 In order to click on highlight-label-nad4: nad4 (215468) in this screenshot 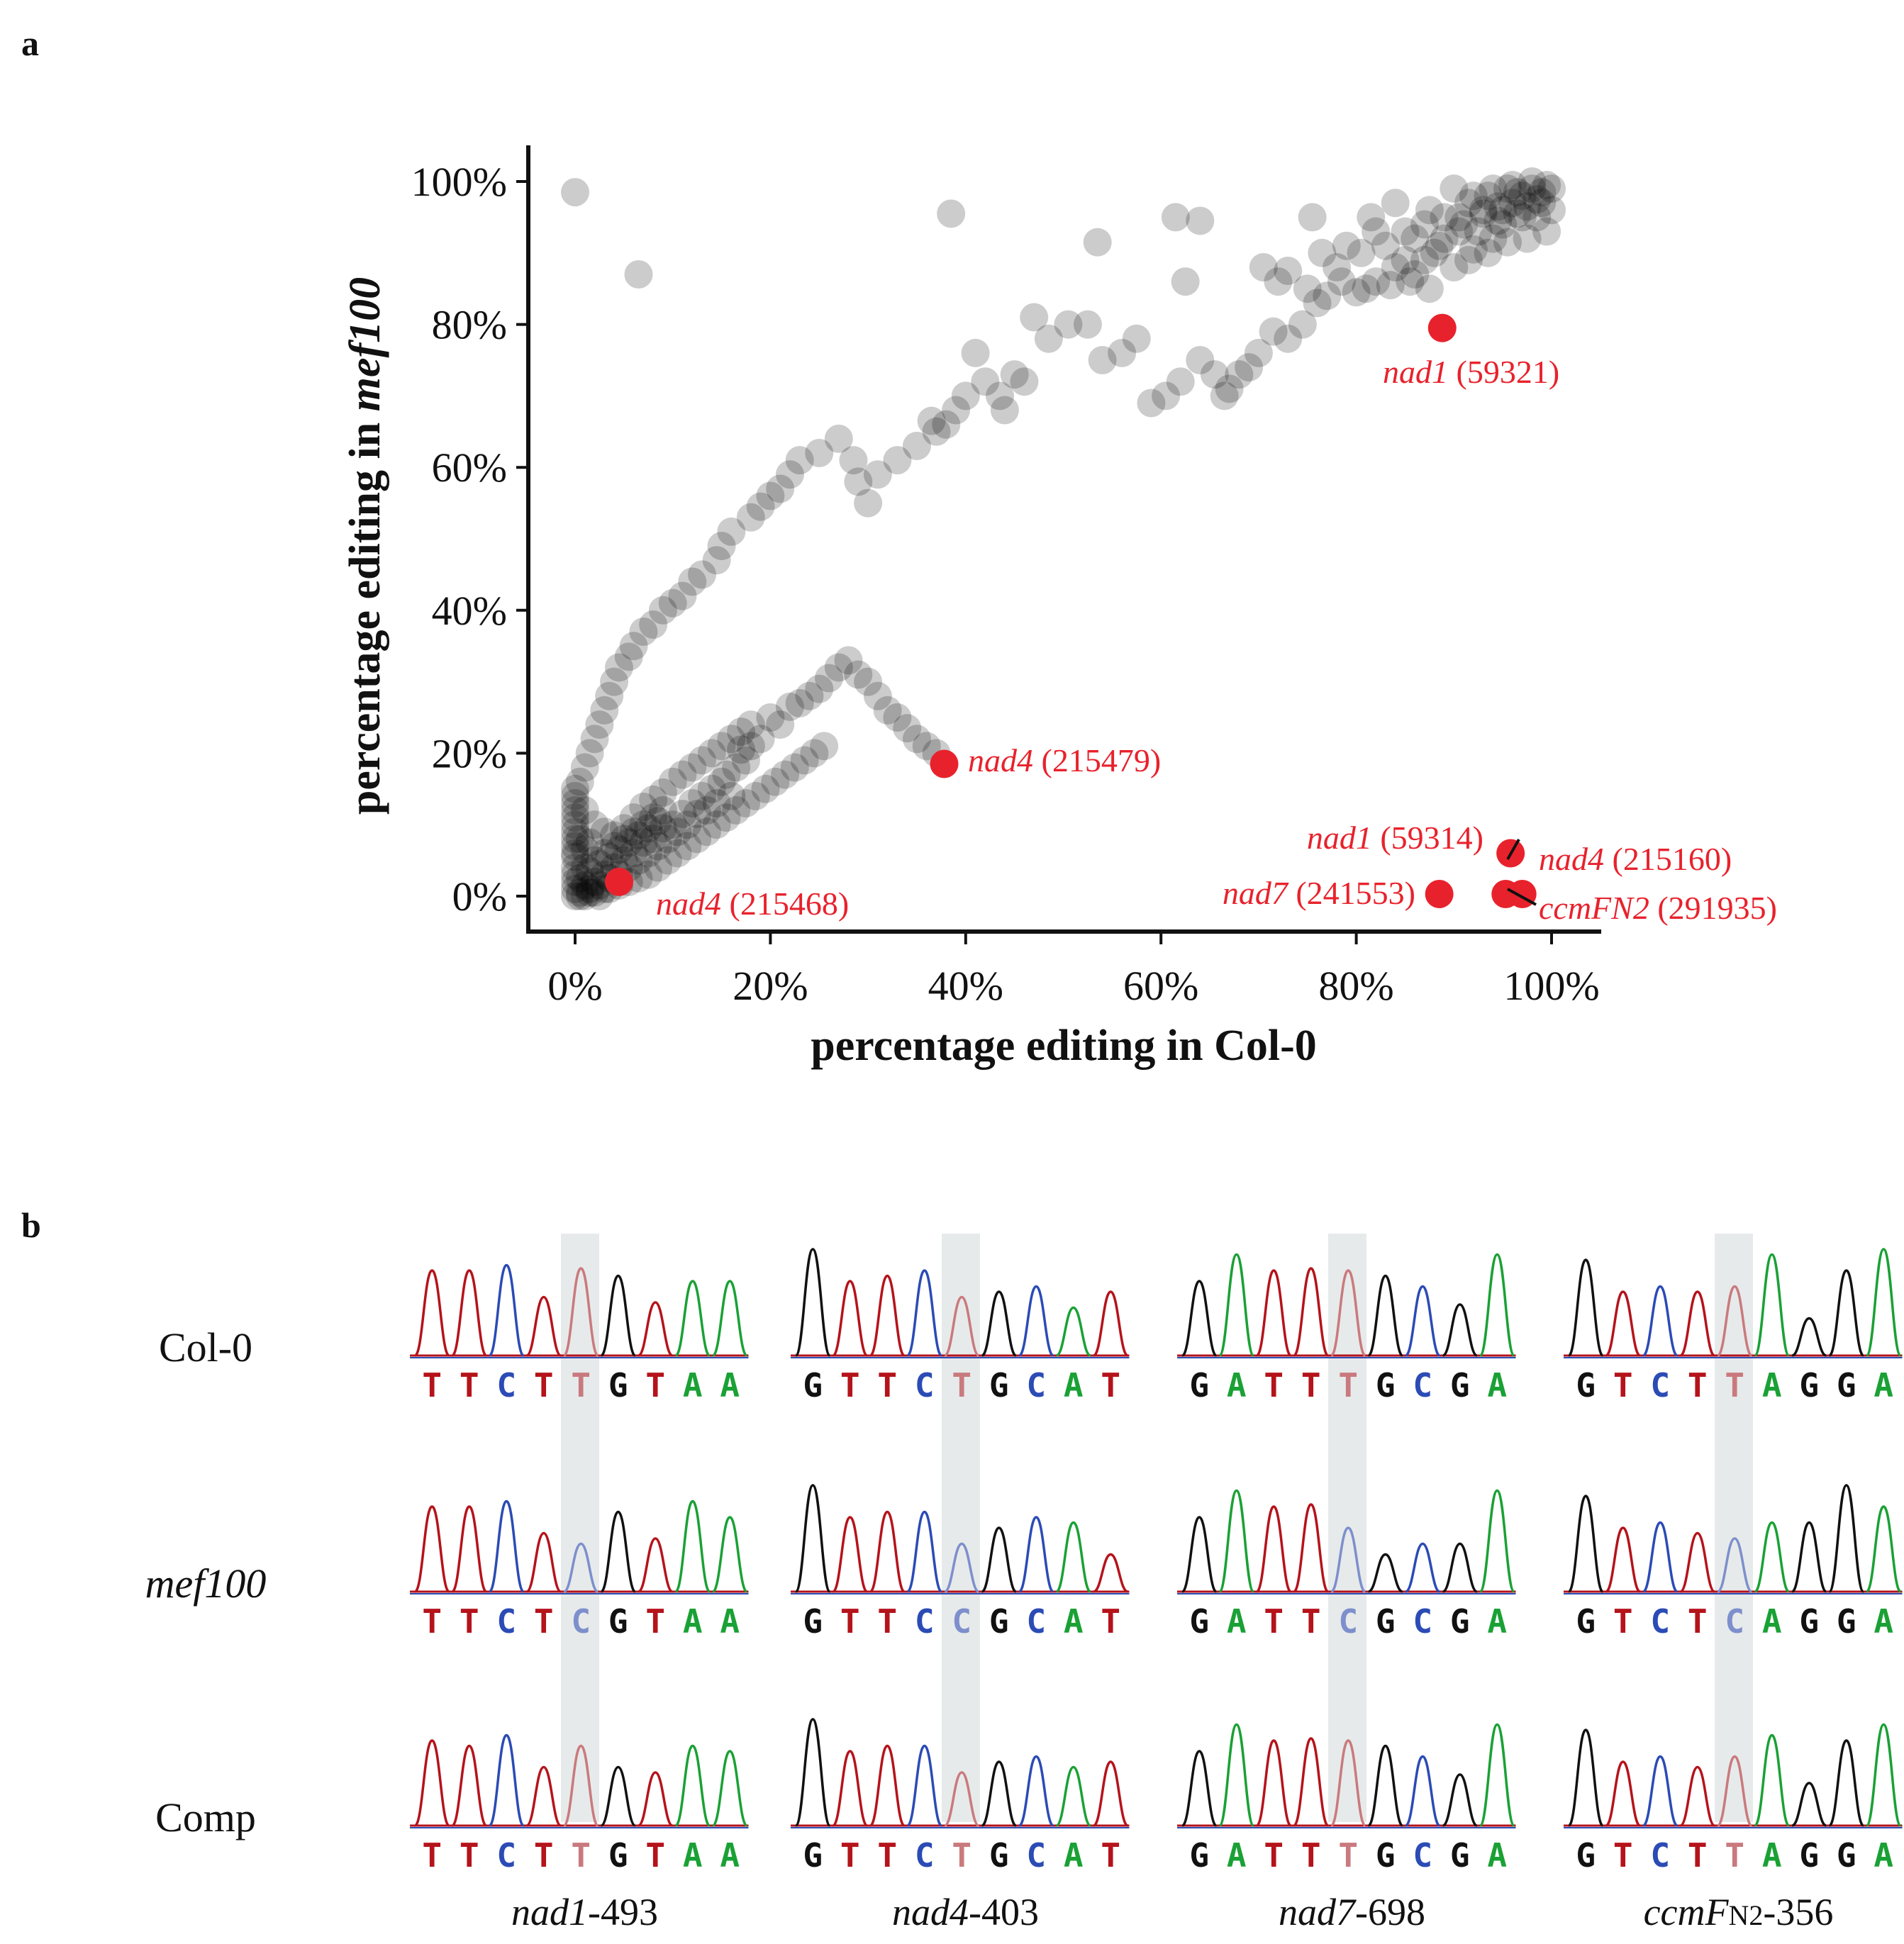, I will do `click(753, 904)`.